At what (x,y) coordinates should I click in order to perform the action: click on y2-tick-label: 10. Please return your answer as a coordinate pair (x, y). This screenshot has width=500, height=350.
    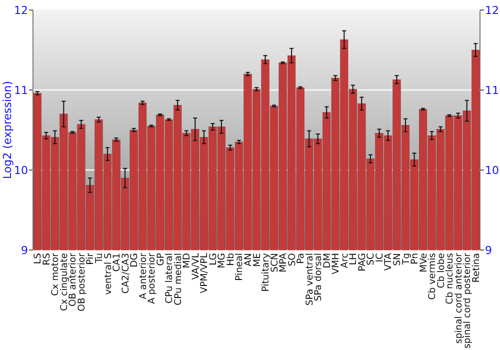
    Looking at the image, I should click on (492, 170).